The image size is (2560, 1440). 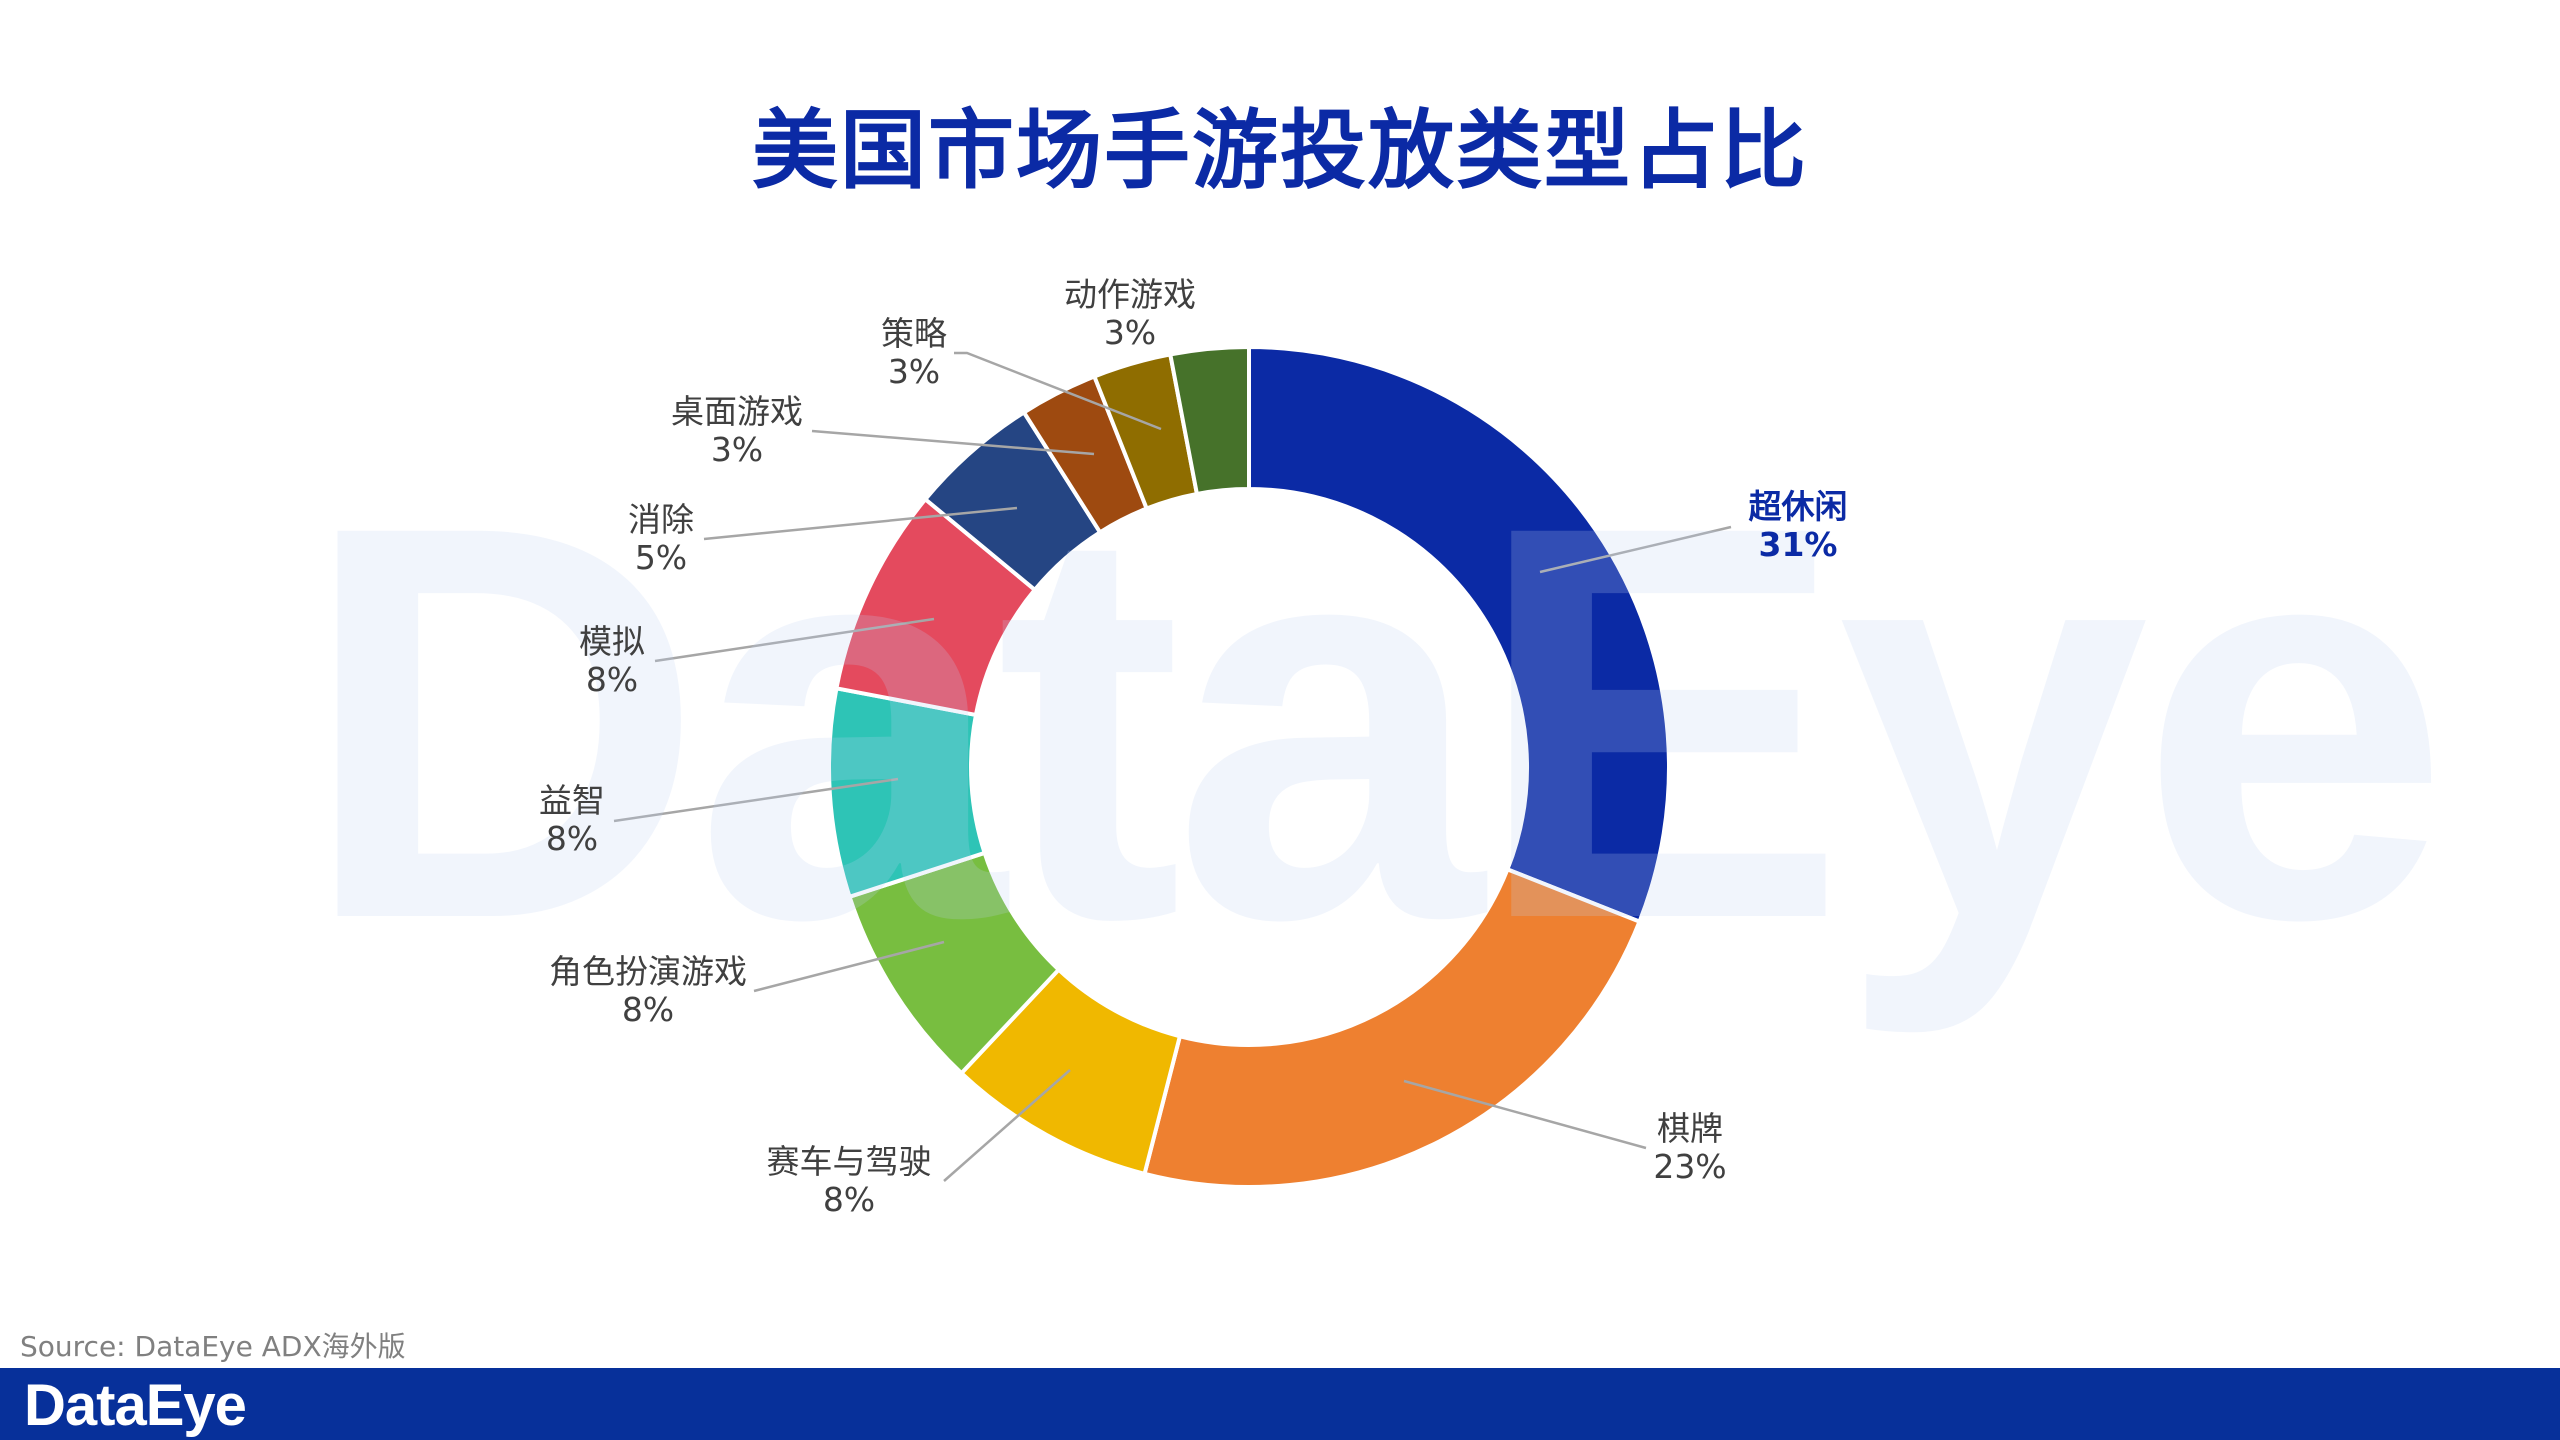 I want to click on slice-percent: 23%, so click(x=1690, y=1166).